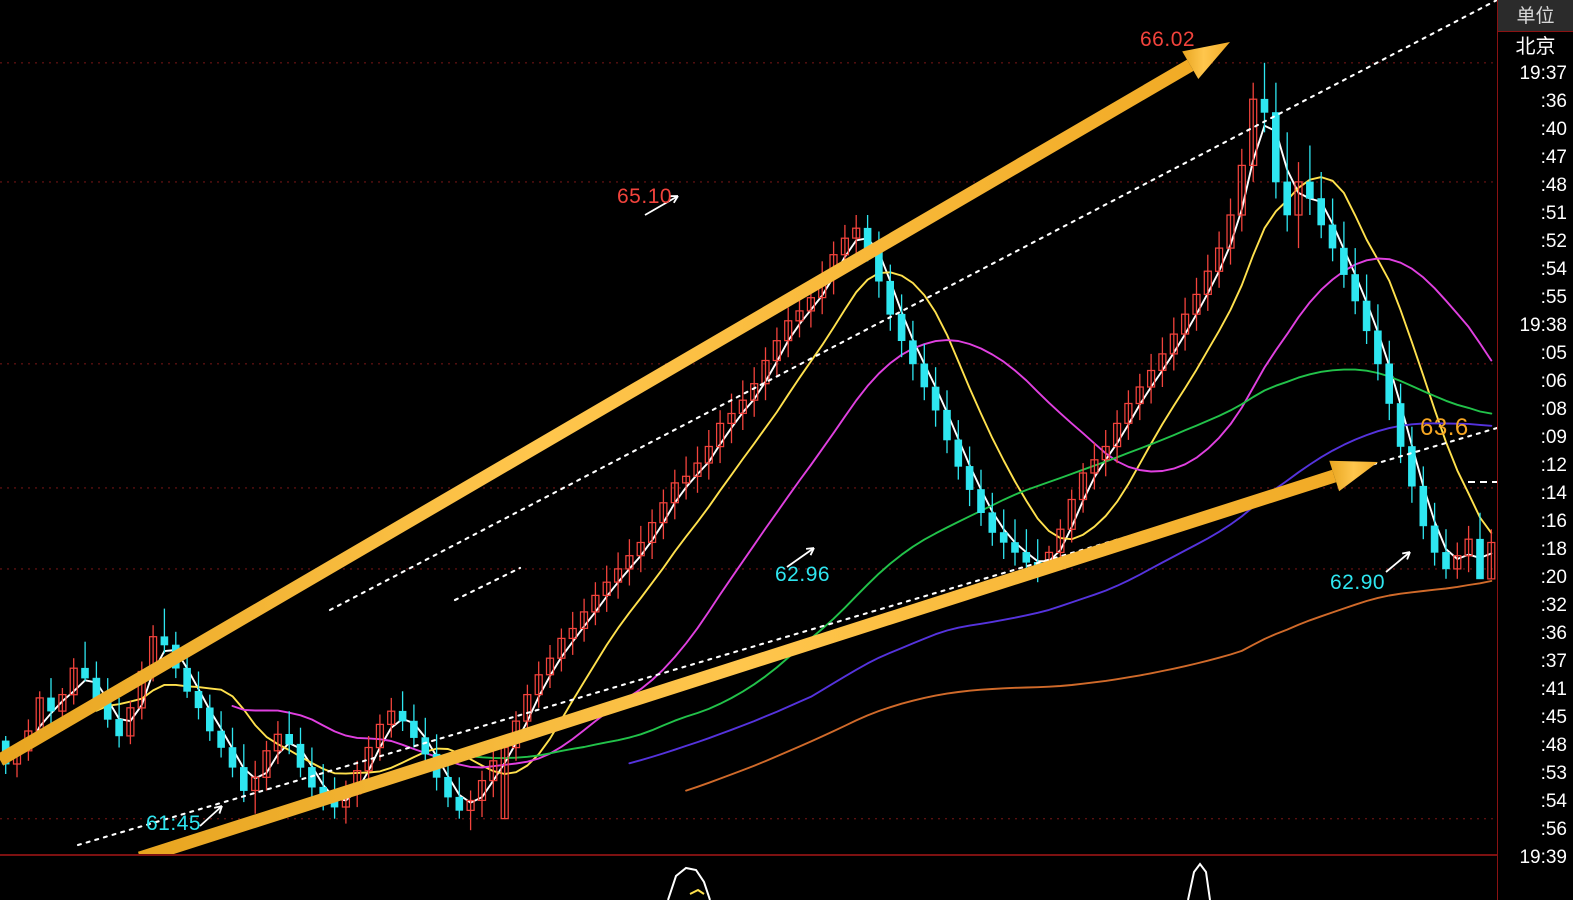 The height and width of the screenshot is (900, 1573). Describe the element at coordinates (1553, 409) in the screenshot. I see `axis-tick: :08` at that location.